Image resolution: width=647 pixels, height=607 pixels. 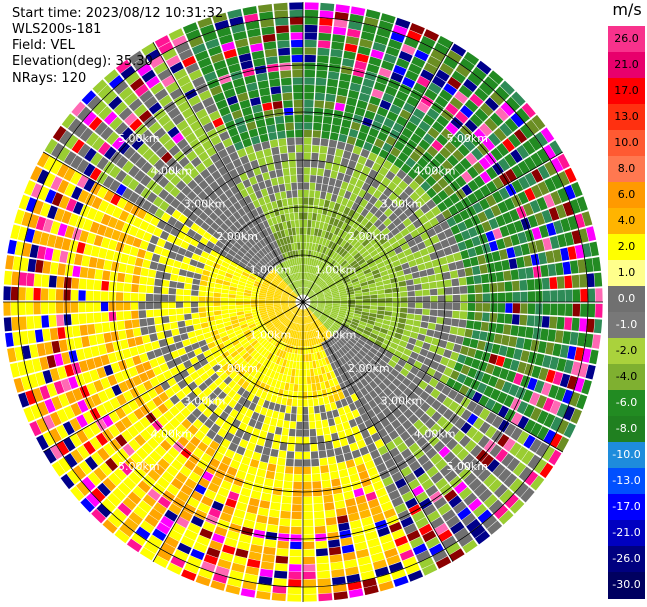 I want to click on colorbar-tick-label: 21.0, so click(x=626, y=64).